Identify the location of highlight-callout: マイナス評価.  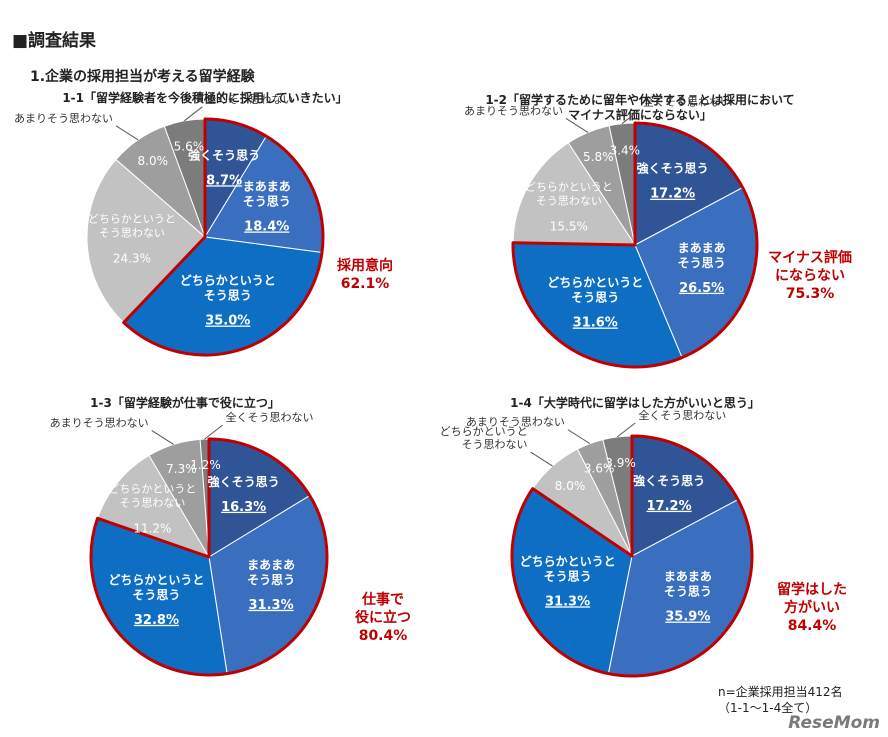
(810, 257).